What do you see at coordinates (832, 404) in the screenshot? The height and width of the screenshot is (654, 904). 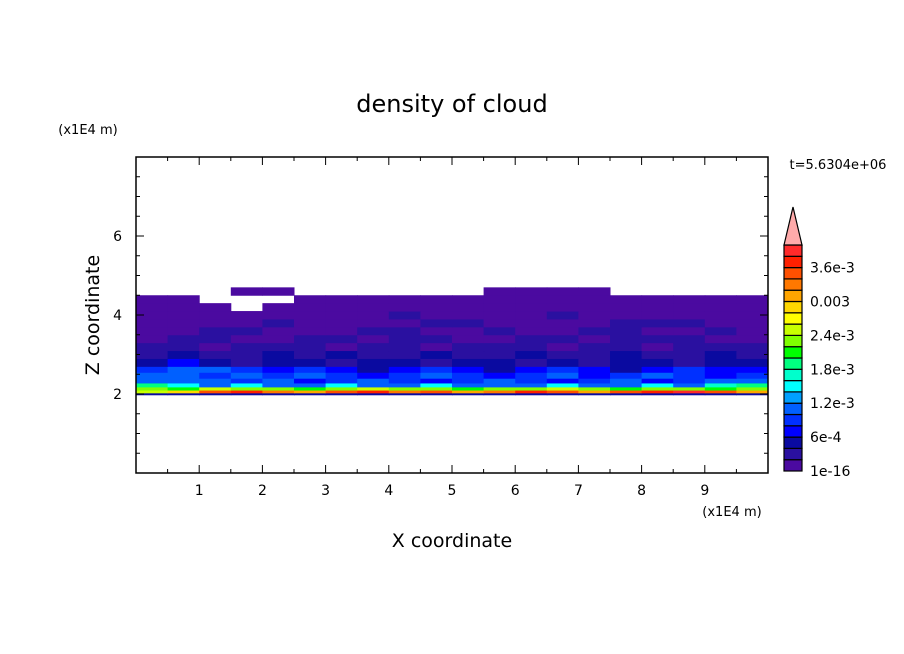 I see `colorbar-label: 1.2e-3` at bounding box center [832, 404].